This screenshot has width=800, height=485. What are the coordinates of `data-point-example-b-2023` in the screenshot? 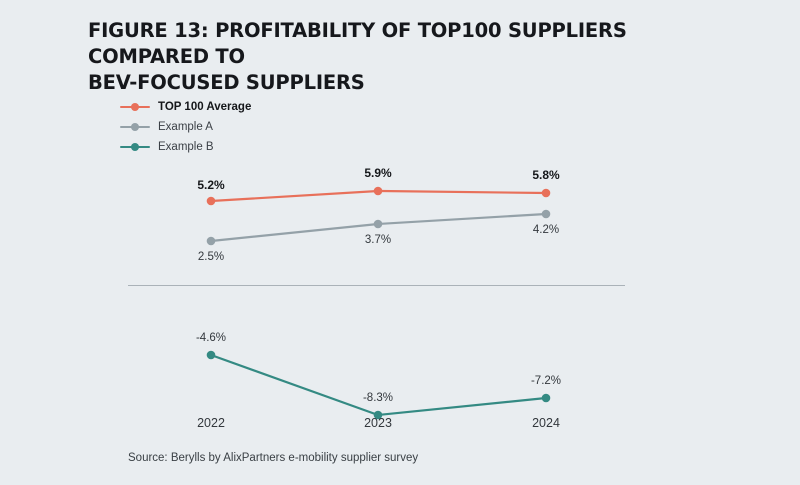 It's located at (378, 415).